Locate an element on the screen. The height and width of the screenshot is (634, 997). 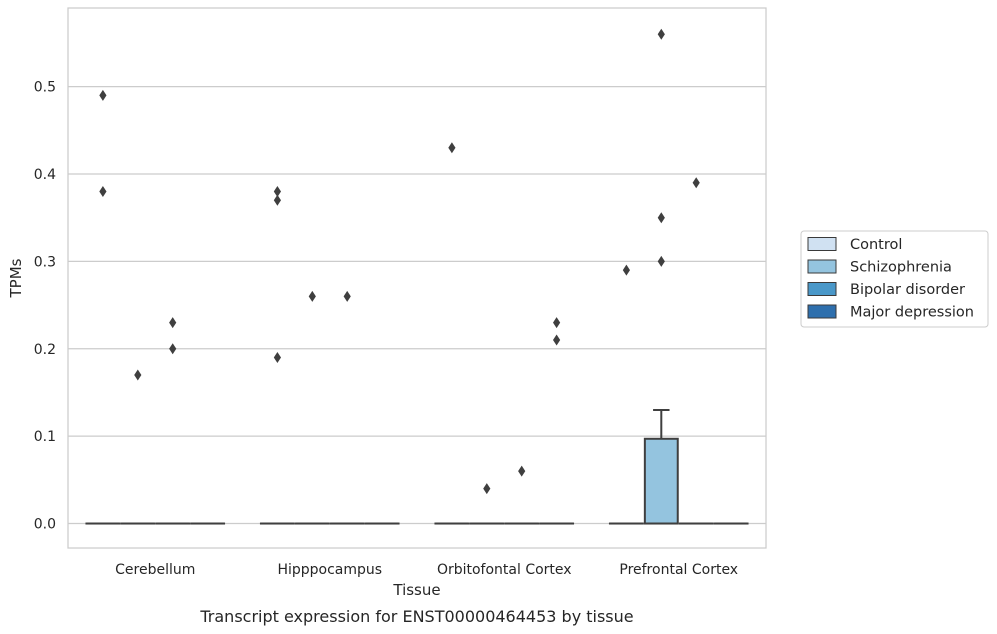
box-body is located at coordinates (661, 481).